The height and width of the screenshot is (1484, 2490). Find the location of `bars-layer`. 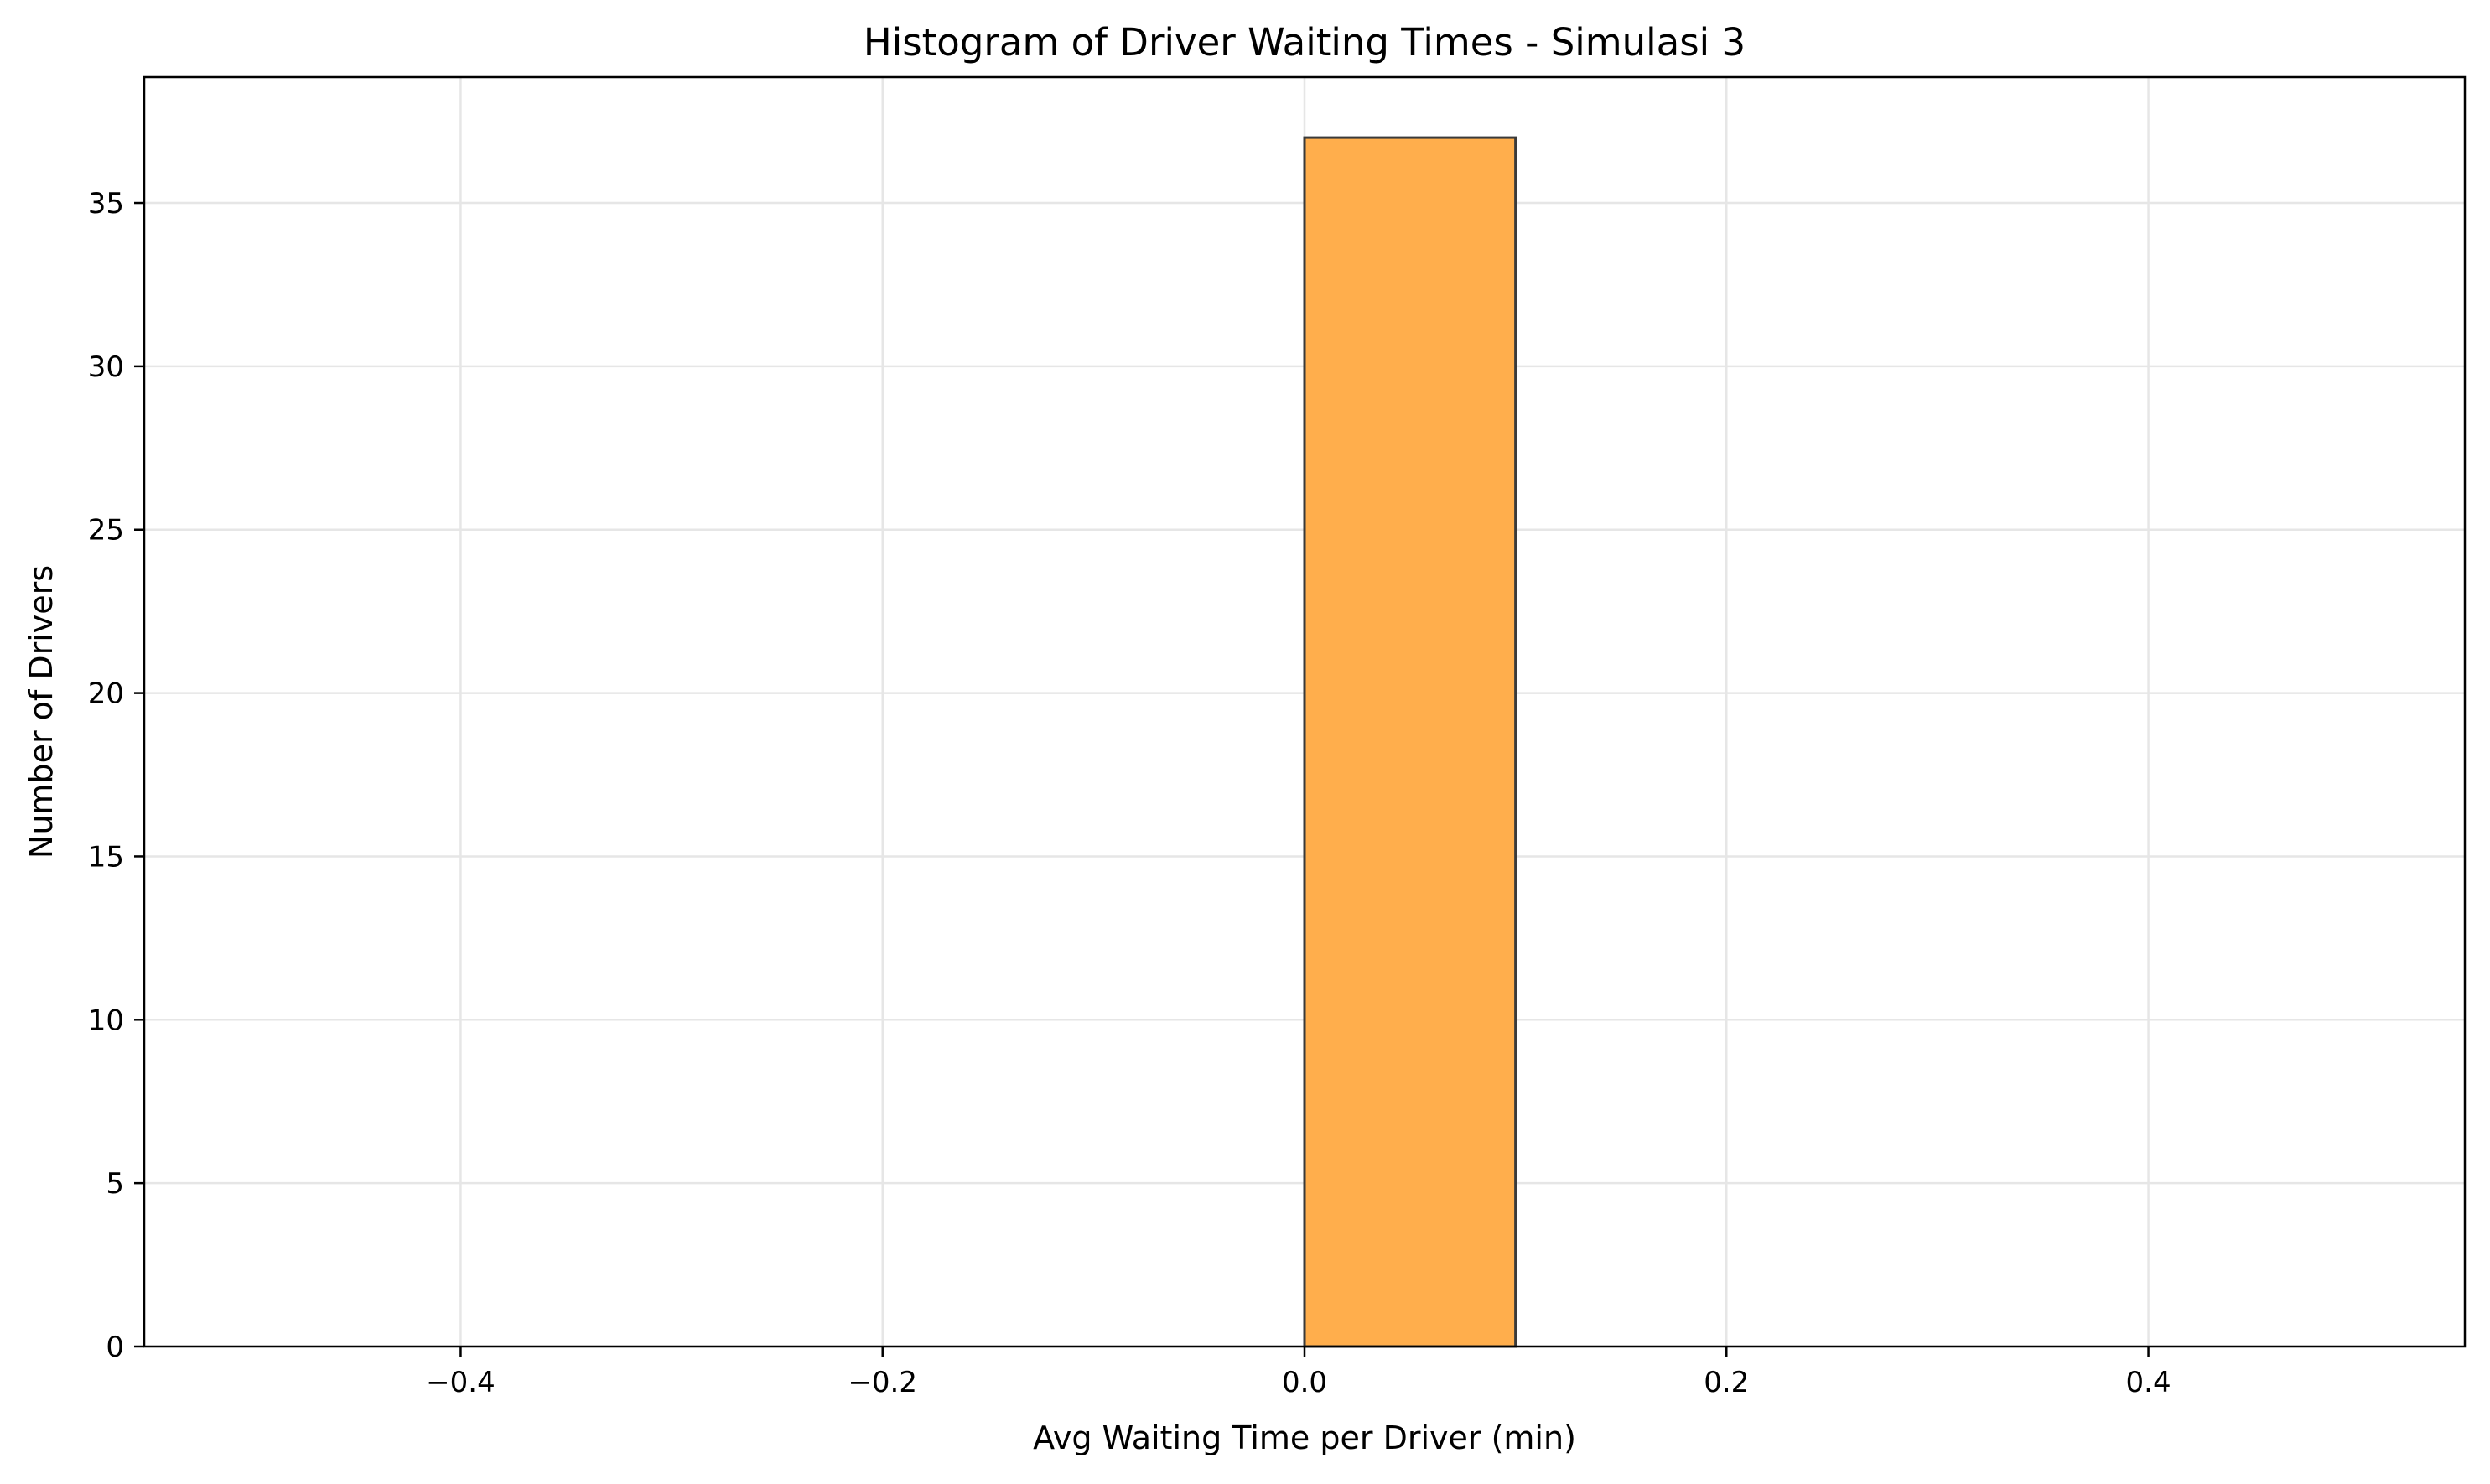

bars-layer is located at coordinates (1410, 742).